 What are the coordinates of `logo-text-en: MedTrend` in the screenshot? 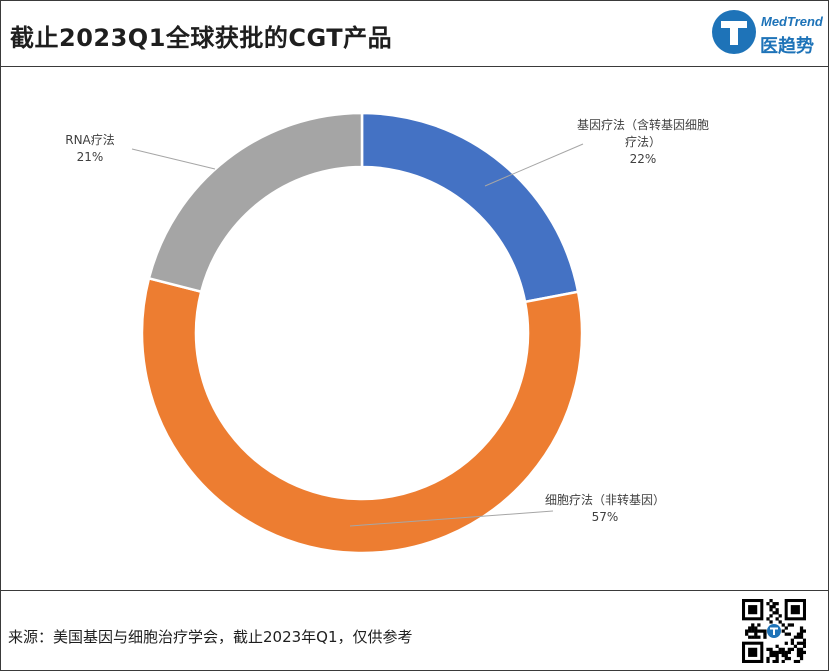 It's located at (792, 21).